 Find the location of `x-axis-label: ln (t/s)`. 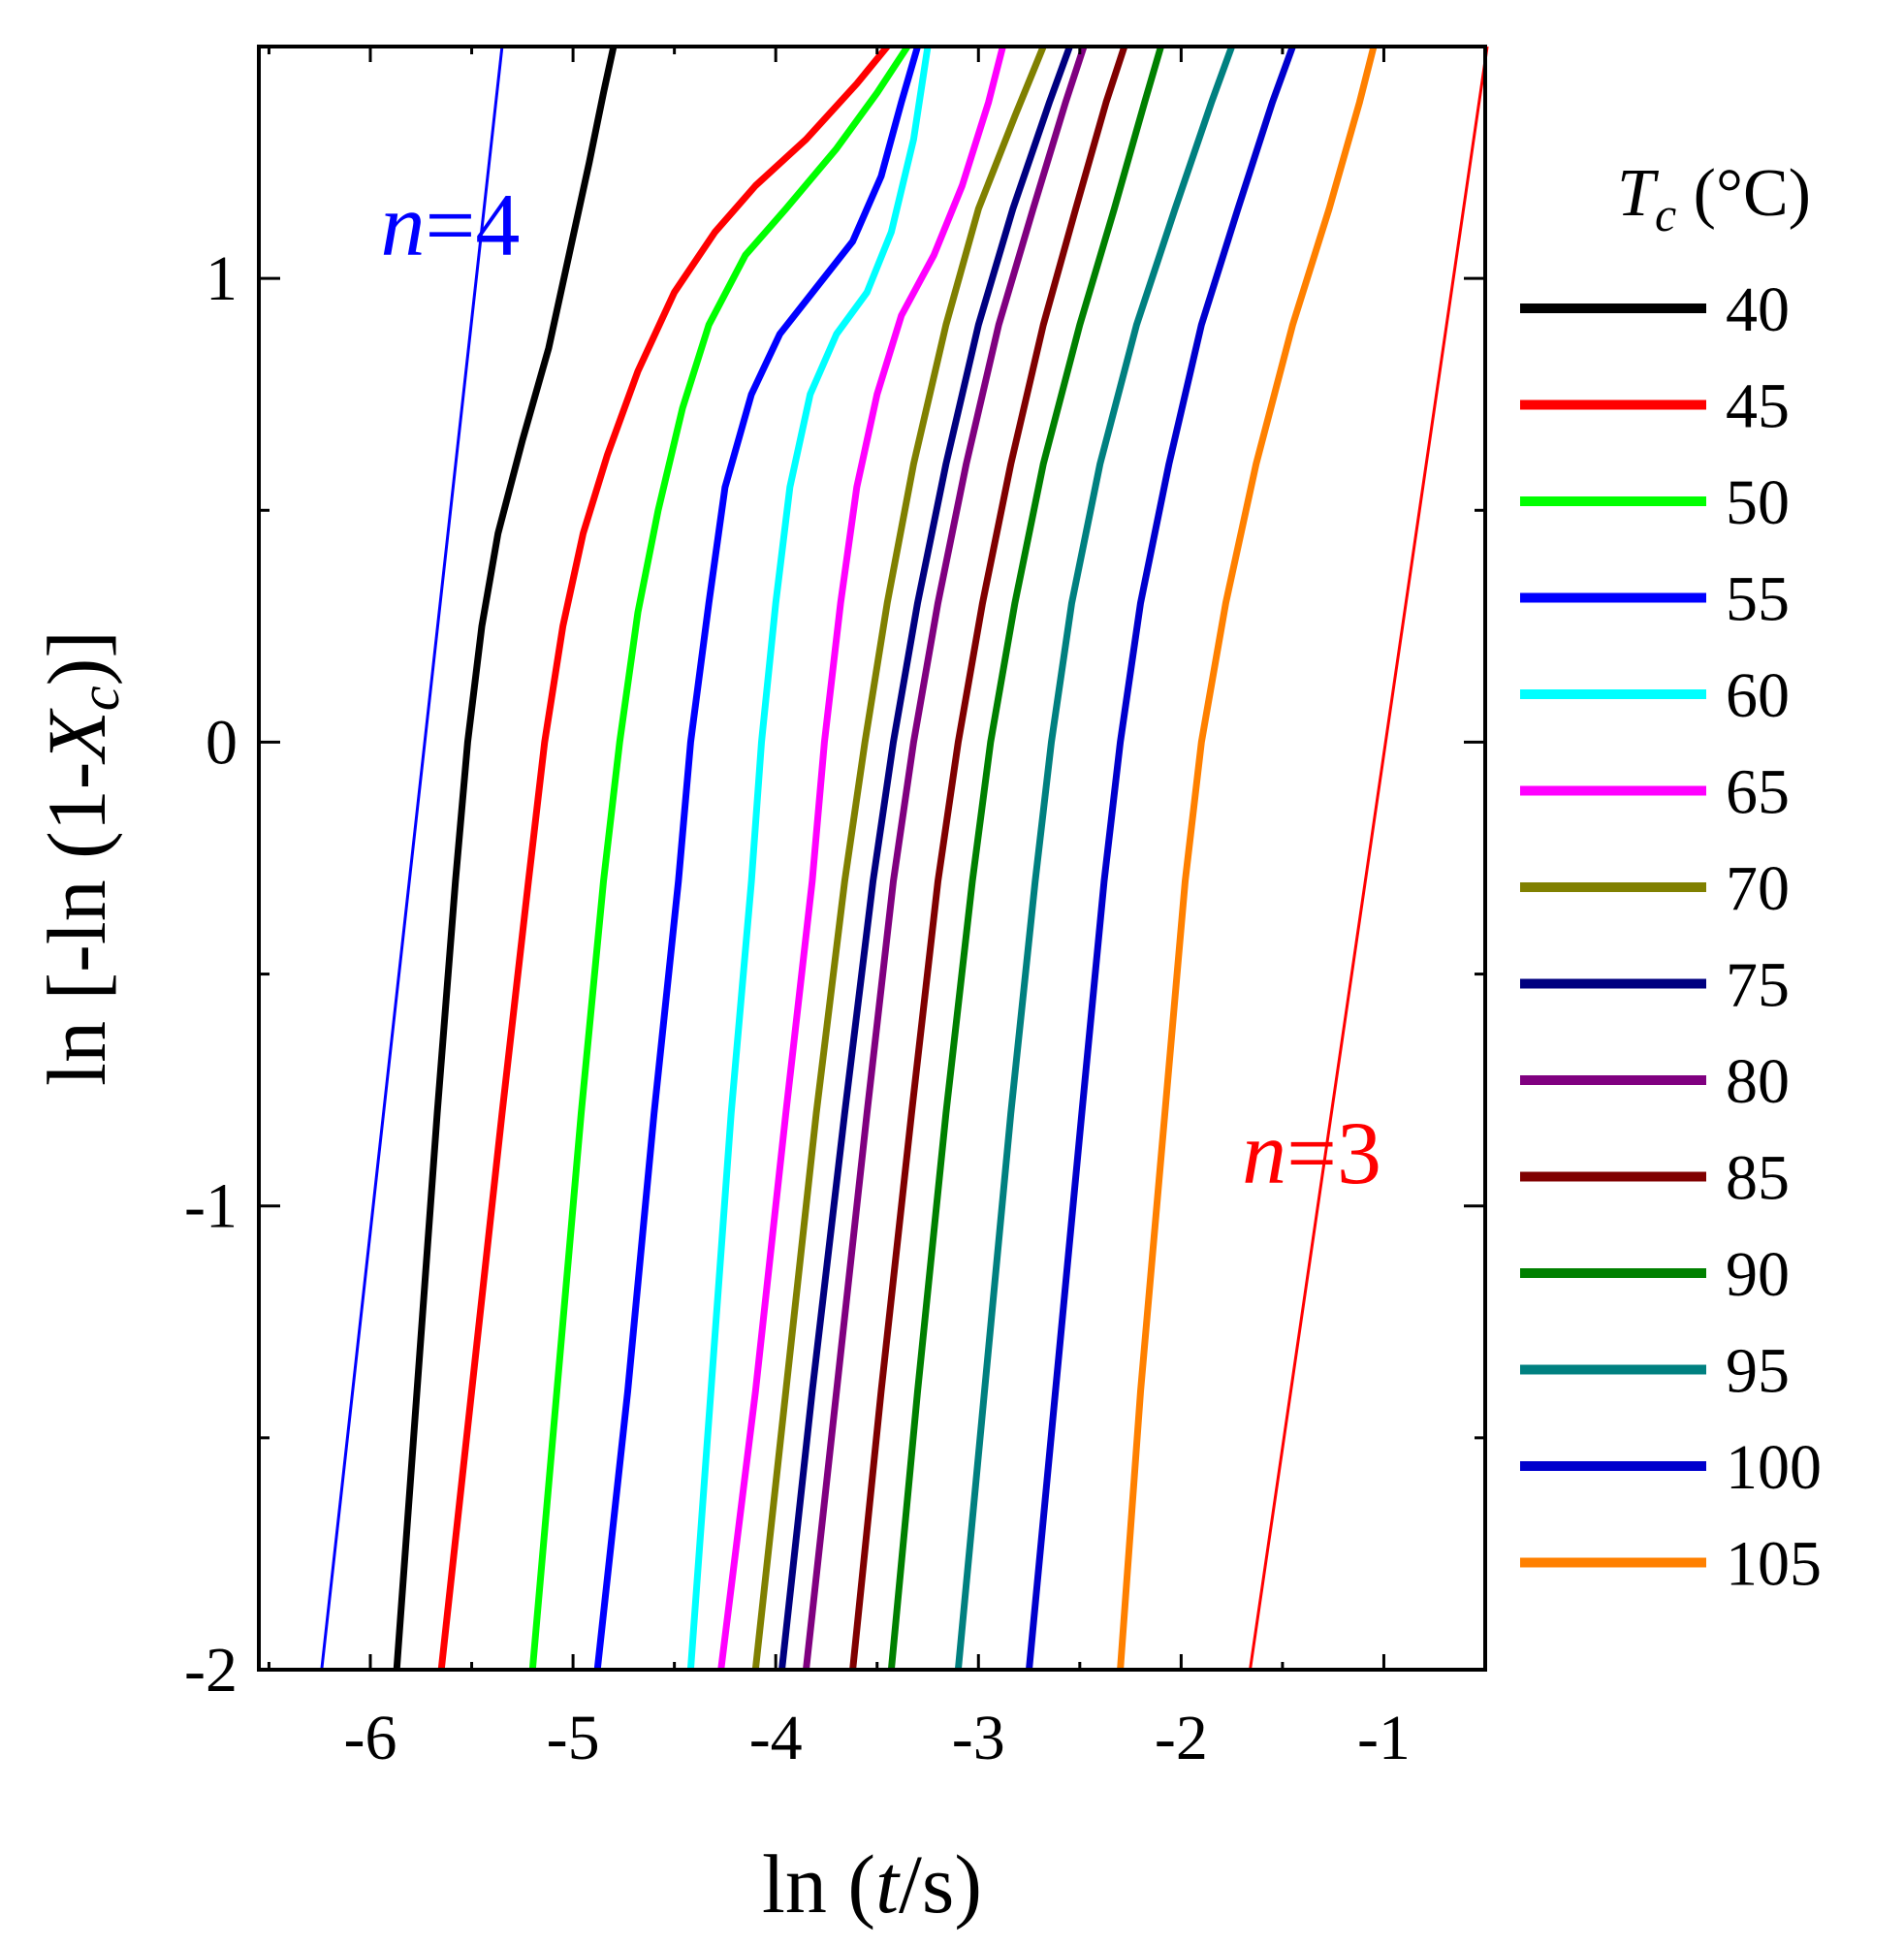

x-axis-label: ln (t/s) is located at coordinates (872, 1884).